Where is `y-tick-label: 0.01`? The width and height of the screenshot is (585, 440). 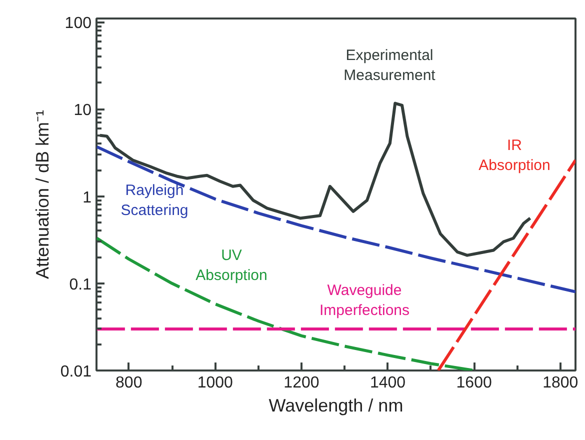
y-tick-label: 0.01 is located at coordinates (76, 372).